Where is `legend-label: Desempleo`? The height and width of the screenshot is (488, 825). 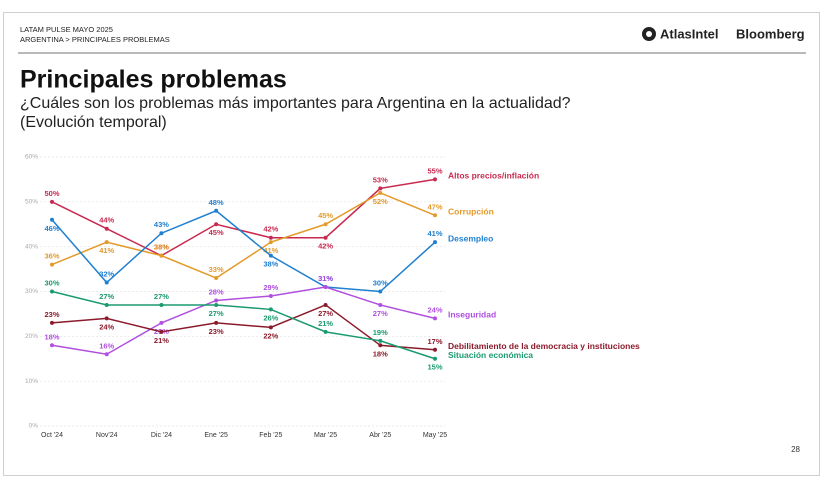
legend-label: Desempleo is located at coordinates (470, 238).